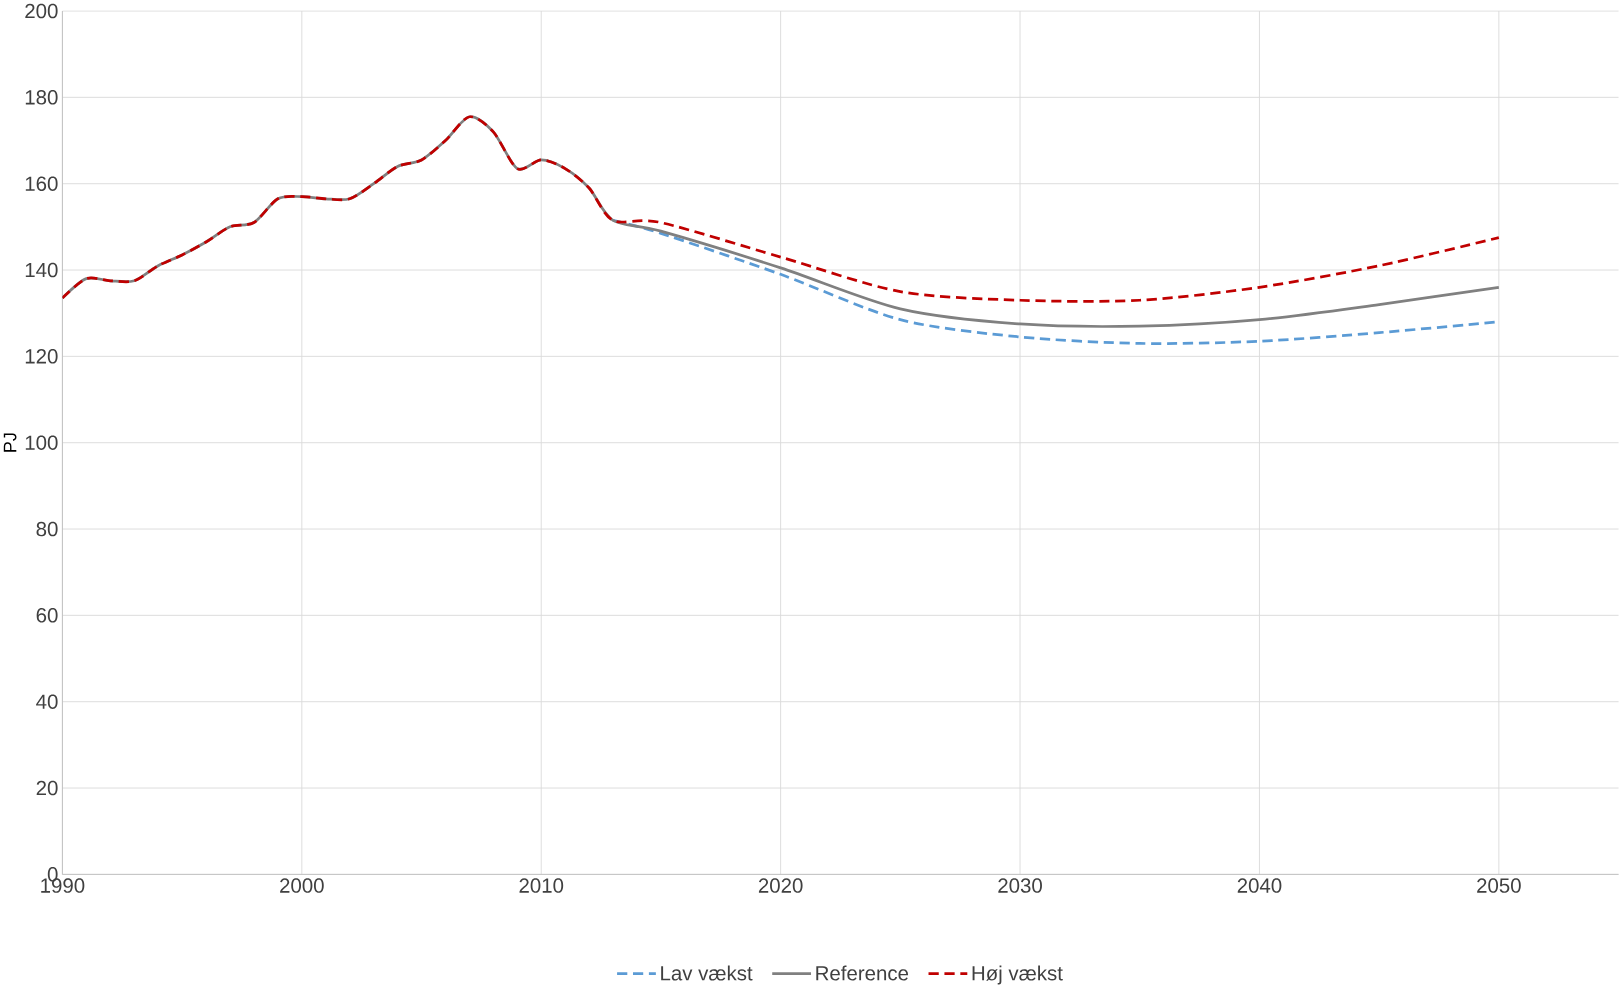 This screenshot has height=987, width=1619. I want to click on y-tick-label: 200, so click(41, 11).